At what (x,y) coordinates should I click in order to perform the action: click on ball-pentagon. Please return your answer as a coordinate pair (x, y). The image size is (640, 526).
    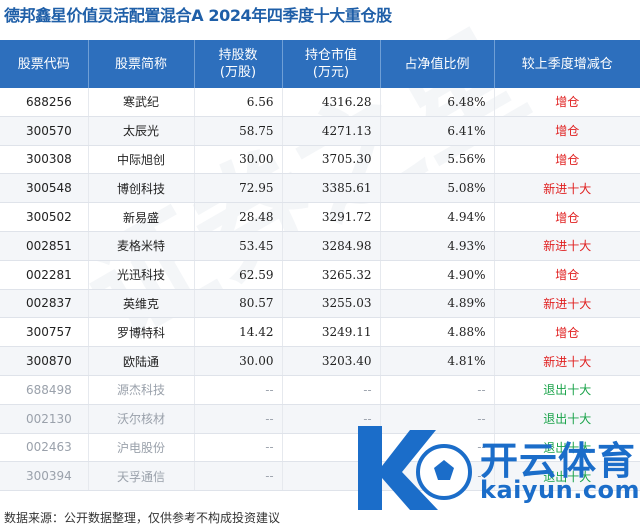
    Looking at the image, I should click on (444, 470).